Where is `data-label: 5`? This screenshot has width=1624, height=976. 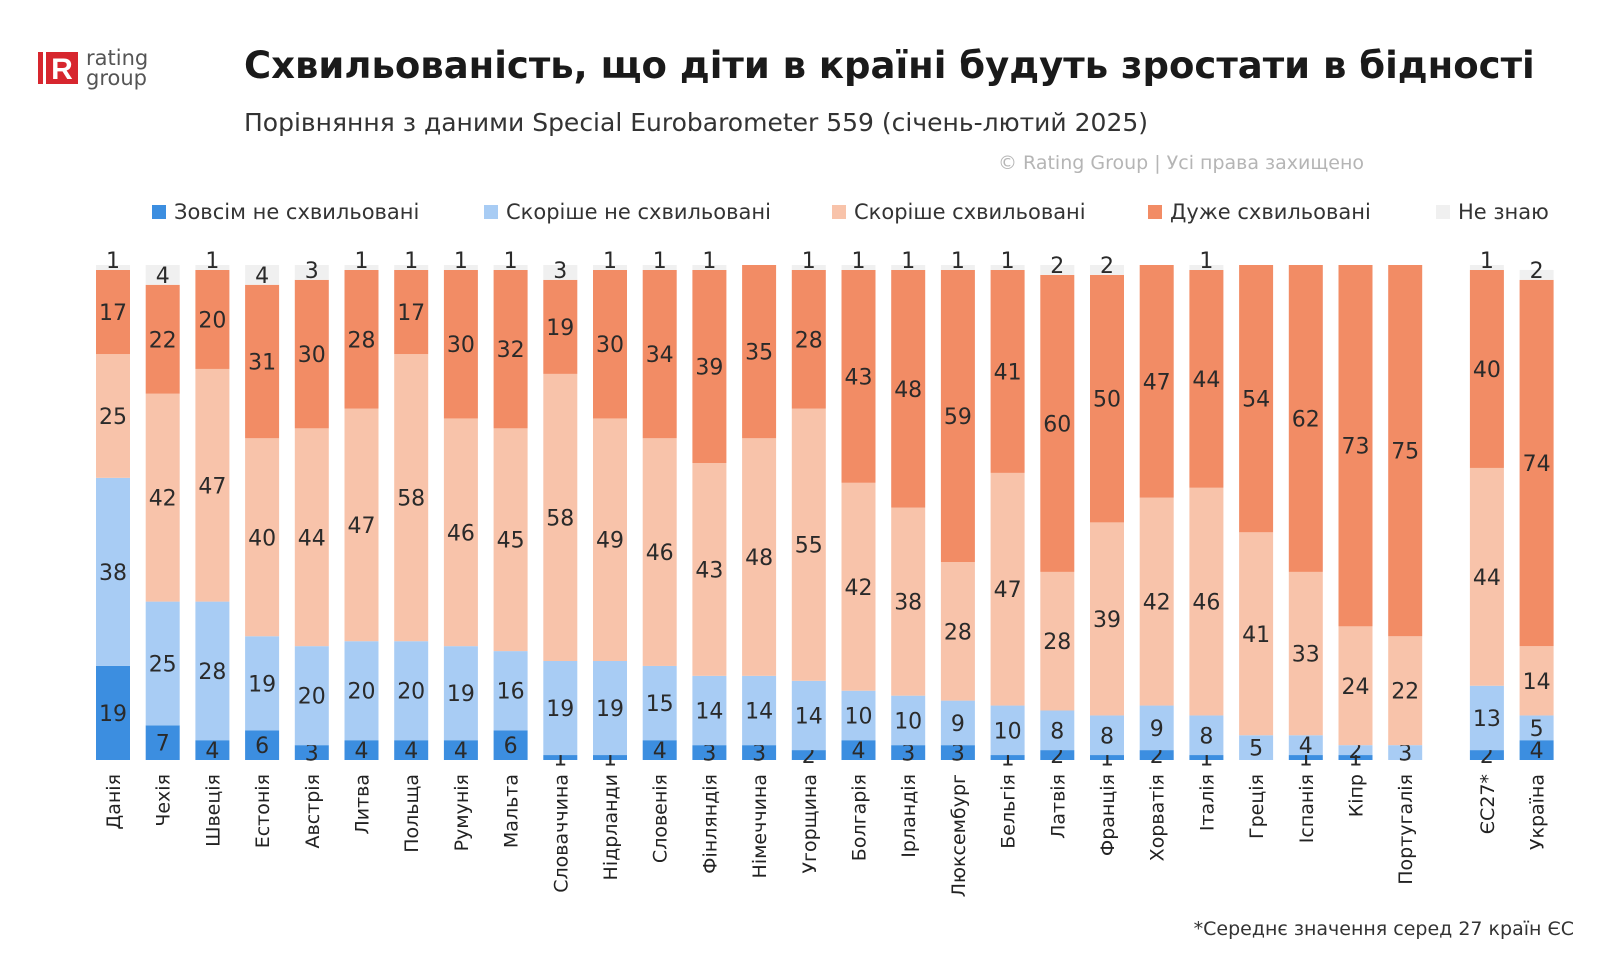
data-label: 5 is located at coordinates (1256, 749).